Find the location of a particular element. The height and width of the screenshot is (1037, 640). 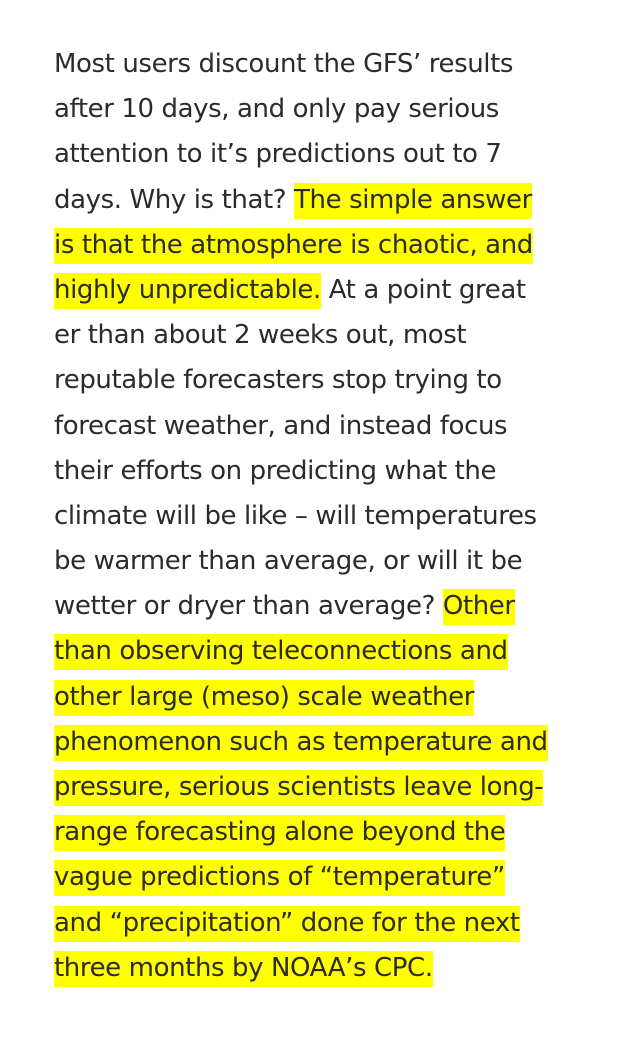

body-text: attention to it’s predictions out to 7 is located at coordinates (278, 154).